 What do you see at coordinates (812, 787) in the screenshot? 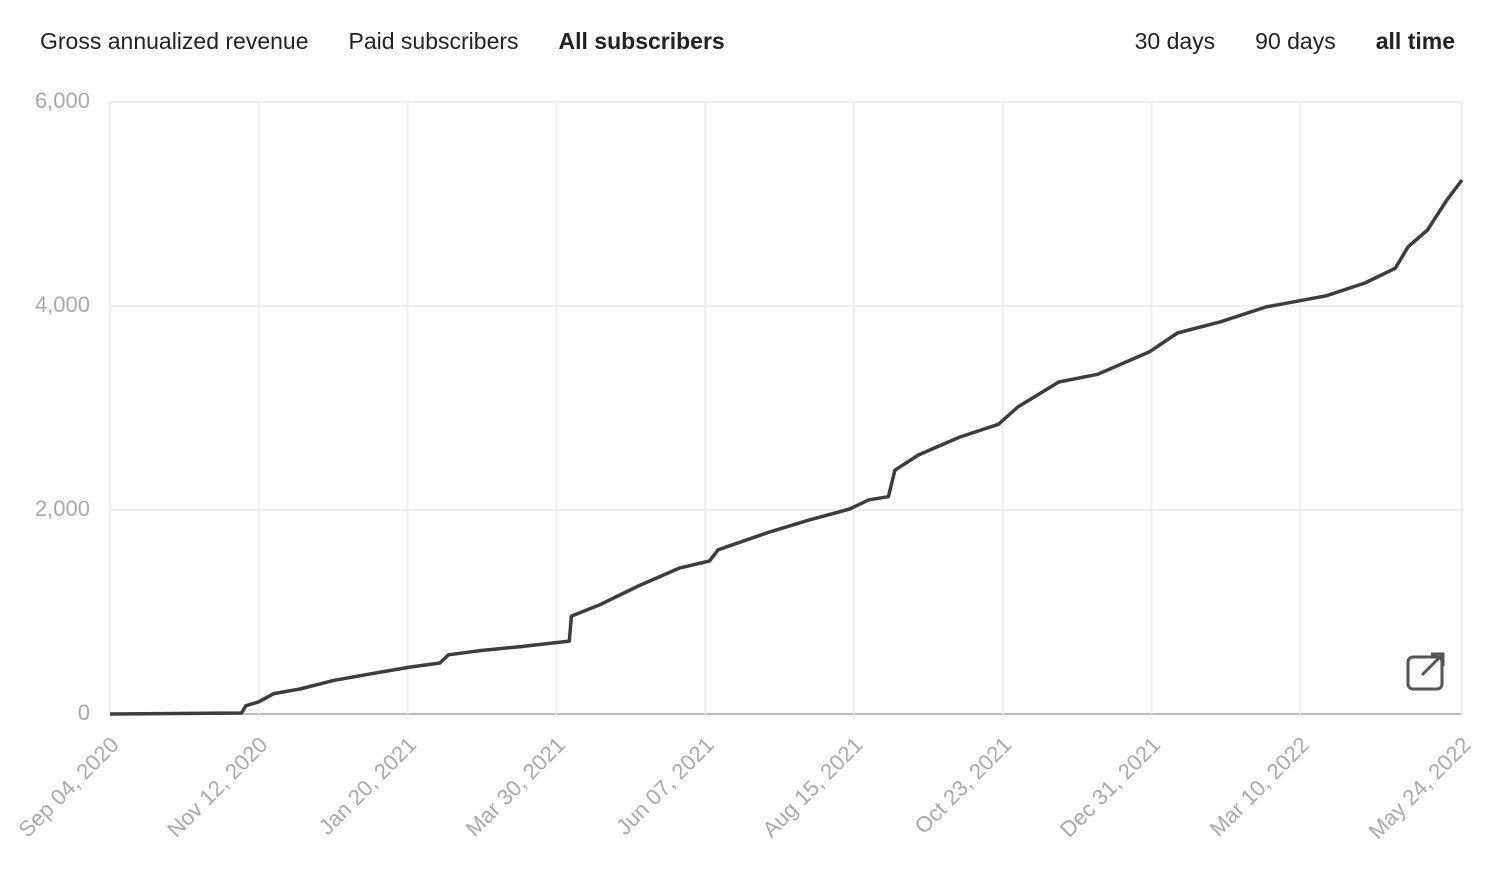
I see `x-tick-label: Aug 15, 2021` at bounding box center [812, 787].